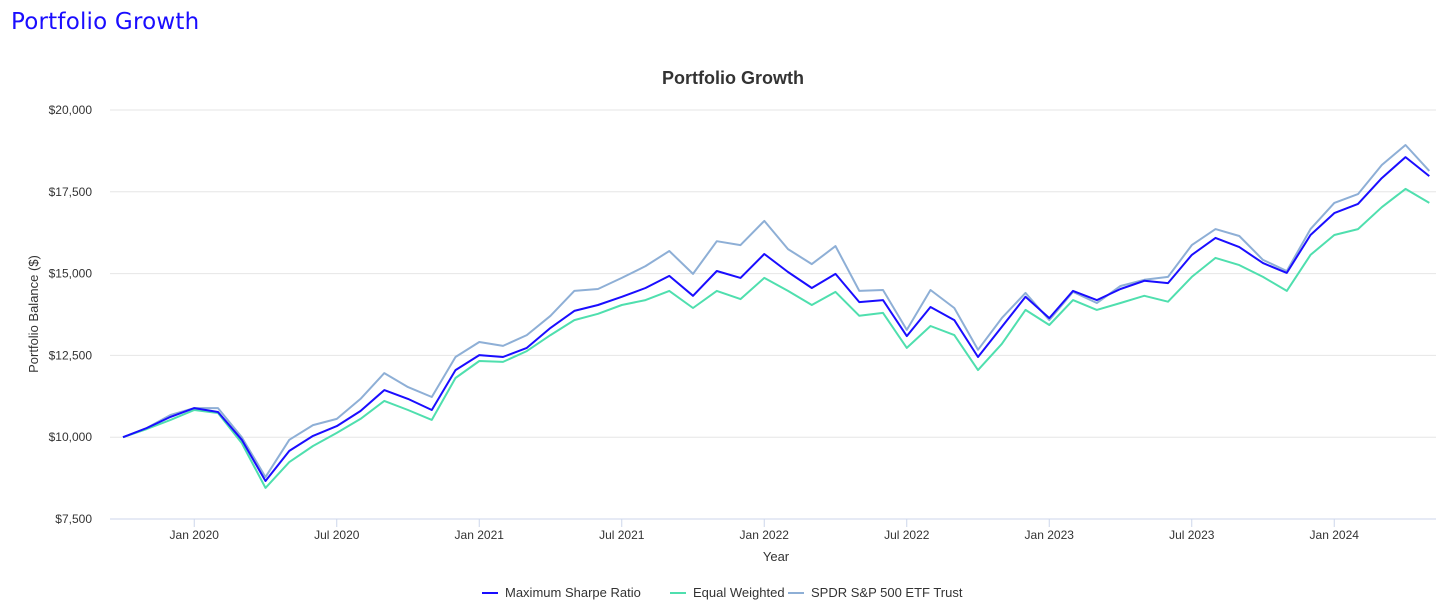 Image resolution: width=1436 pixels, height=610 pixels. I want to click on y-tick-label: $17,500, so click(71, 192).